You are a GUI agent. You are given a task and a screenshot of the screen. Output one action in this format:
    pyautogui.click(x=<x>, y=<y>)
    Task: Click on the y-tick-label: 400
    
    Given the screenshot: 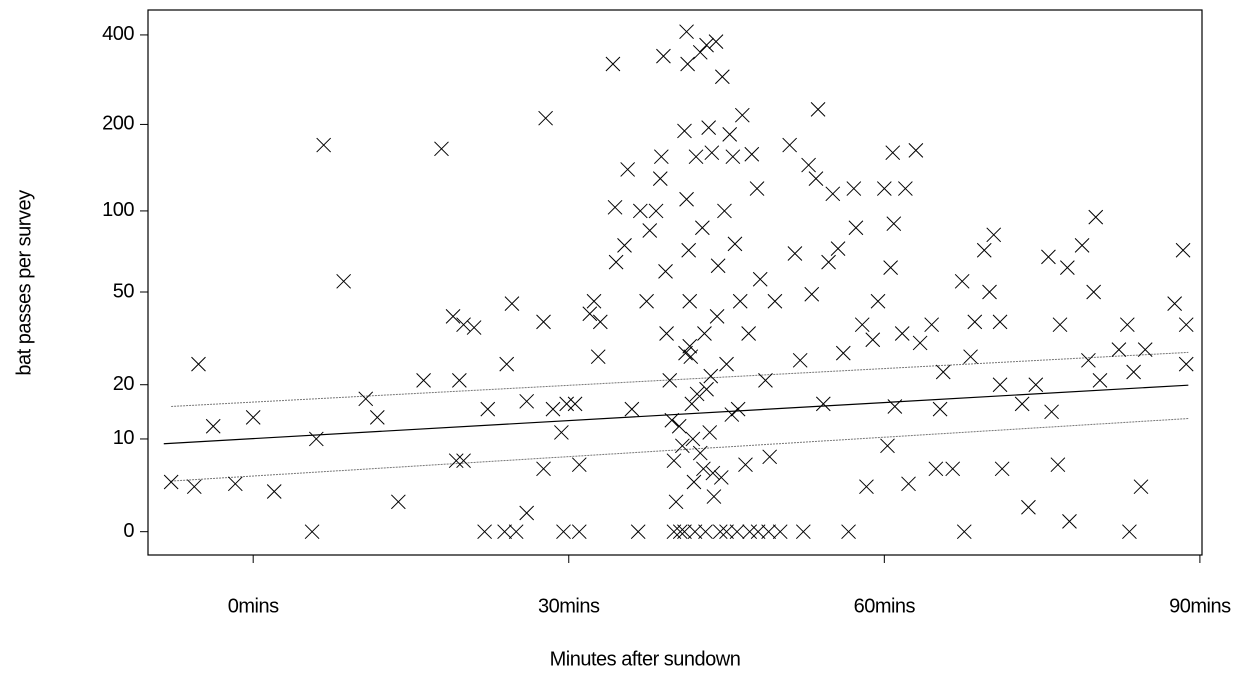 What is the action you would take?
    pyautogui.click(x=118, y=34)
    